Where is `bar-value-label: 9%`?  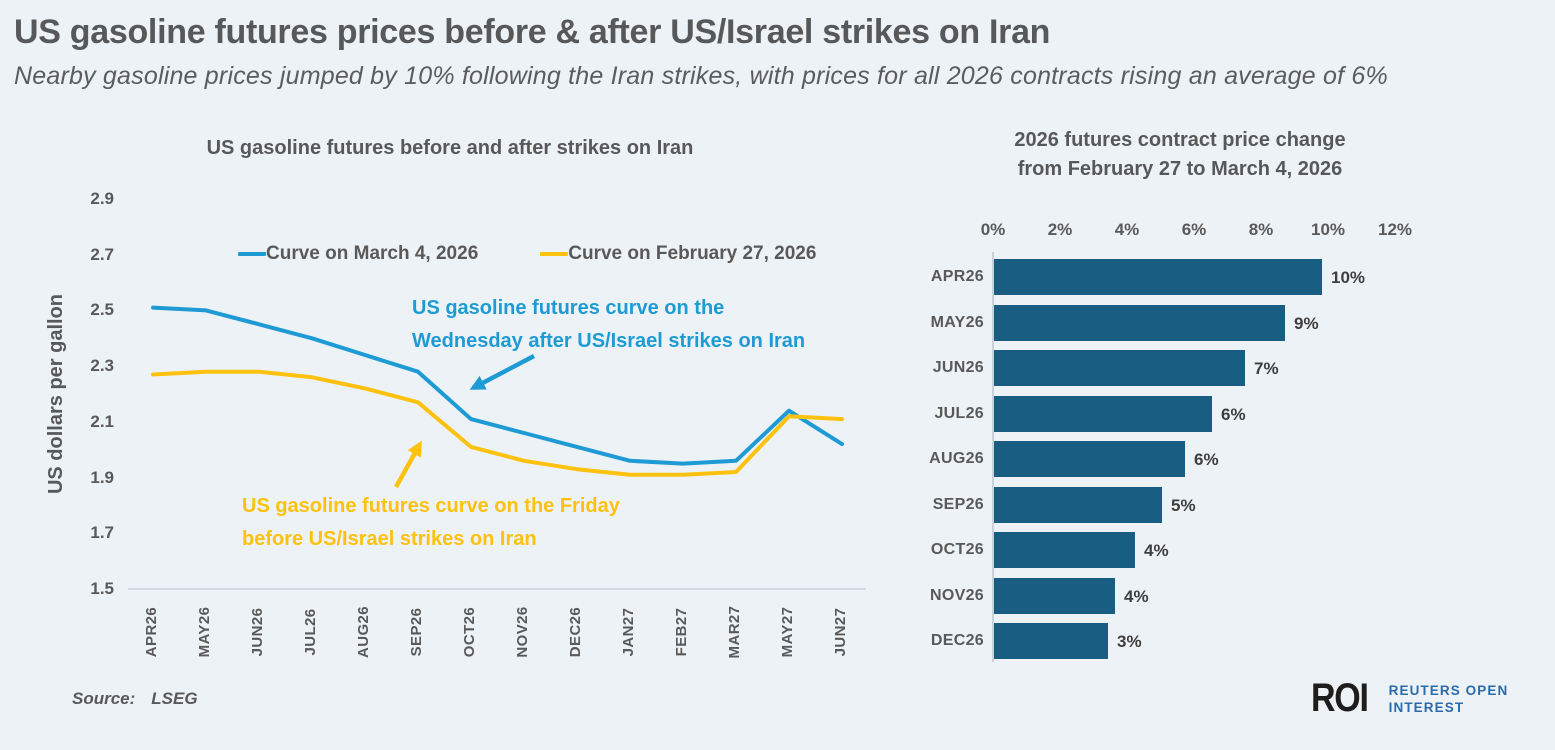 bar-value-label: 9% is located at coordinates (1306, 323).